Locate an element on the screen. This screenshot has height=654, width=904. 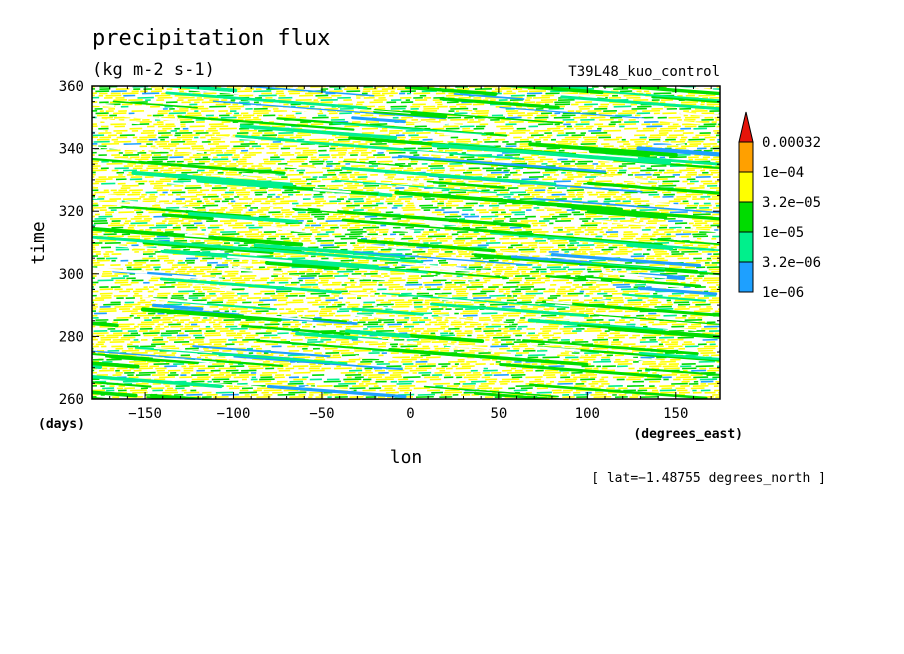
chart-title: precipitation flux is located at coordinates (211, 38).